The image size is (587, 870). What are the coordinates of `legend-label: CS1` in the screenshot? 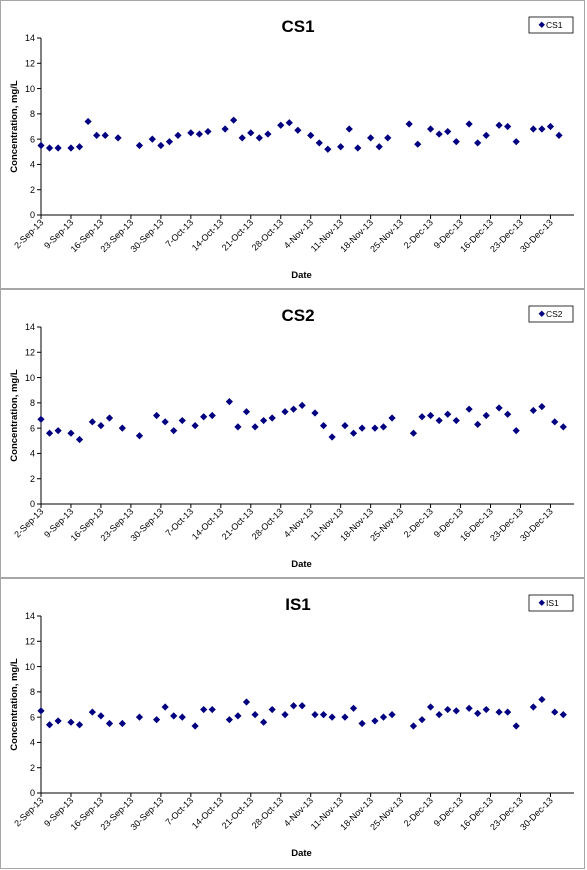 It's located at (554, 25).